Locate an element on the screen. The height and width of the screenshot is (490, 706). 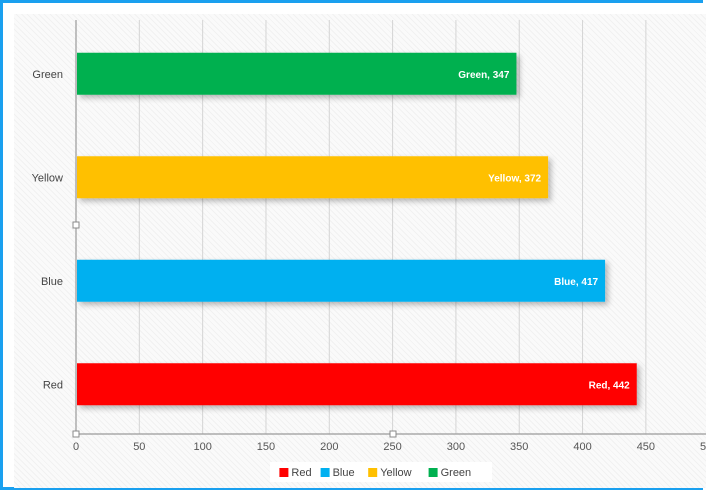
legend-swatch-blue is located at coordinates (325, 472).